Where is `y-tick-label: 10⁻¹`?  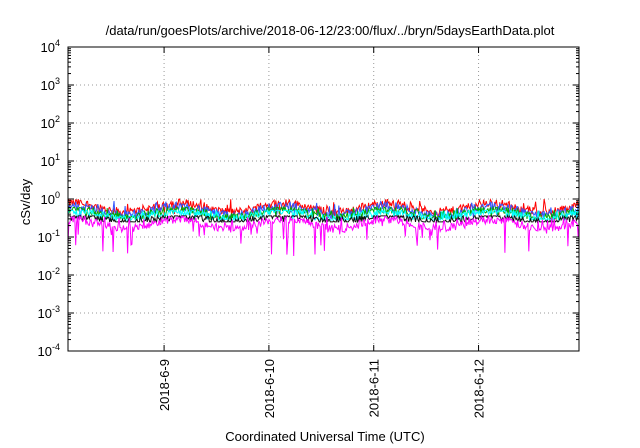
y-tick-label: 10⁻¹ is located at coordinates (49, 236).